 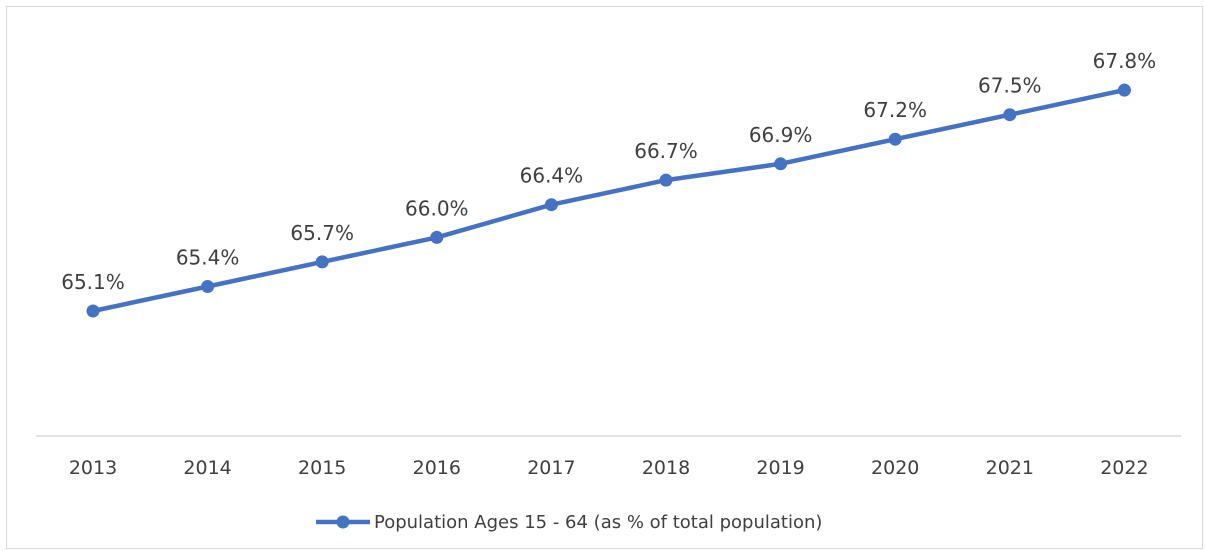 I want to click on data-label: 66.9%, so click(x=781, y=135).